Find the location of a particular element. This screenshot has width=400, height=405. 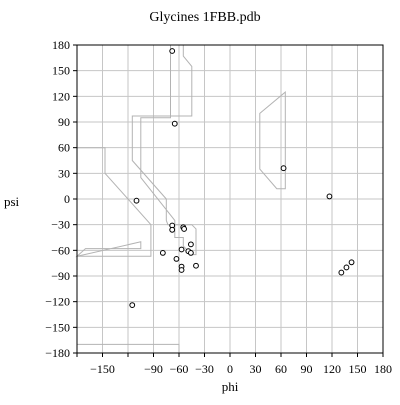

x-tick-label: −60 is located at coordinates (179, 369).